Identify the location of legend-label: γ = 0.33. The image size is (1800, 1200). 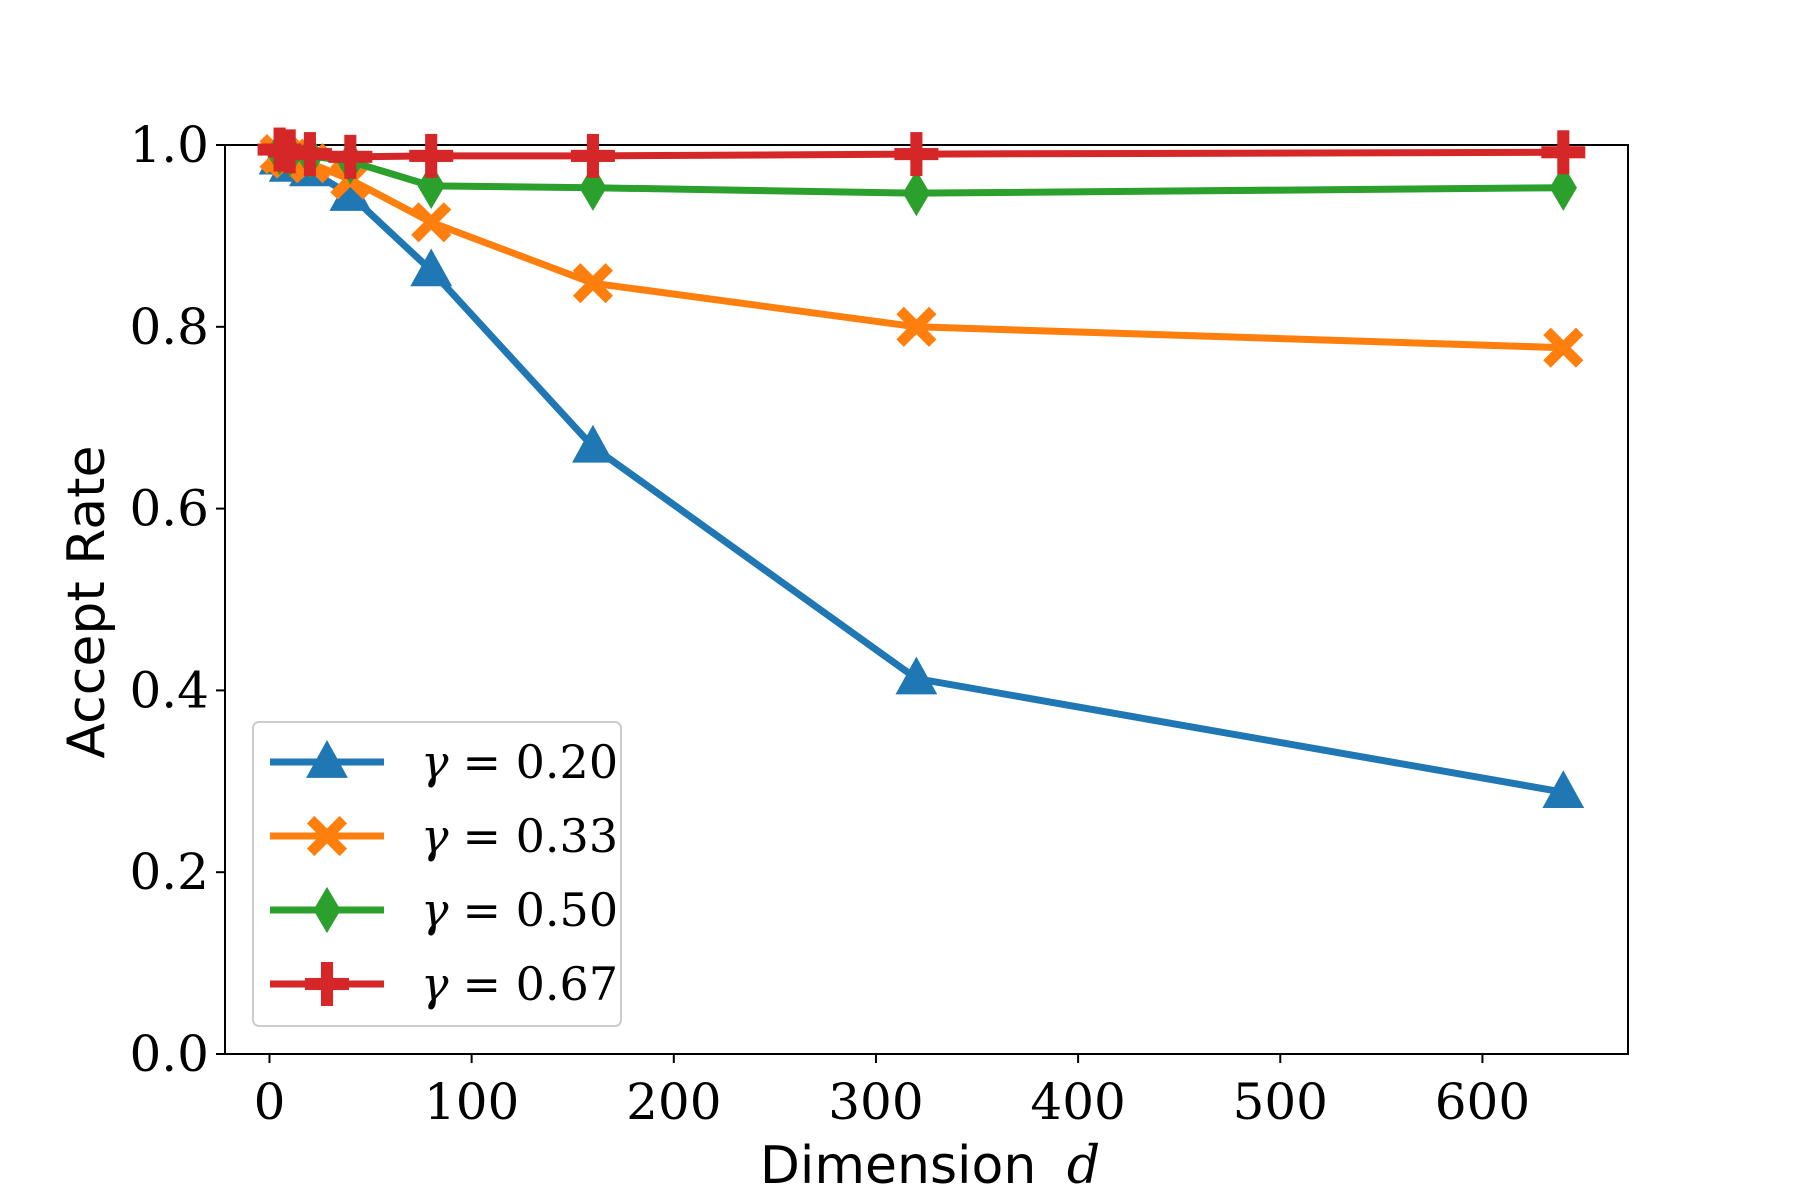
(519, 836).